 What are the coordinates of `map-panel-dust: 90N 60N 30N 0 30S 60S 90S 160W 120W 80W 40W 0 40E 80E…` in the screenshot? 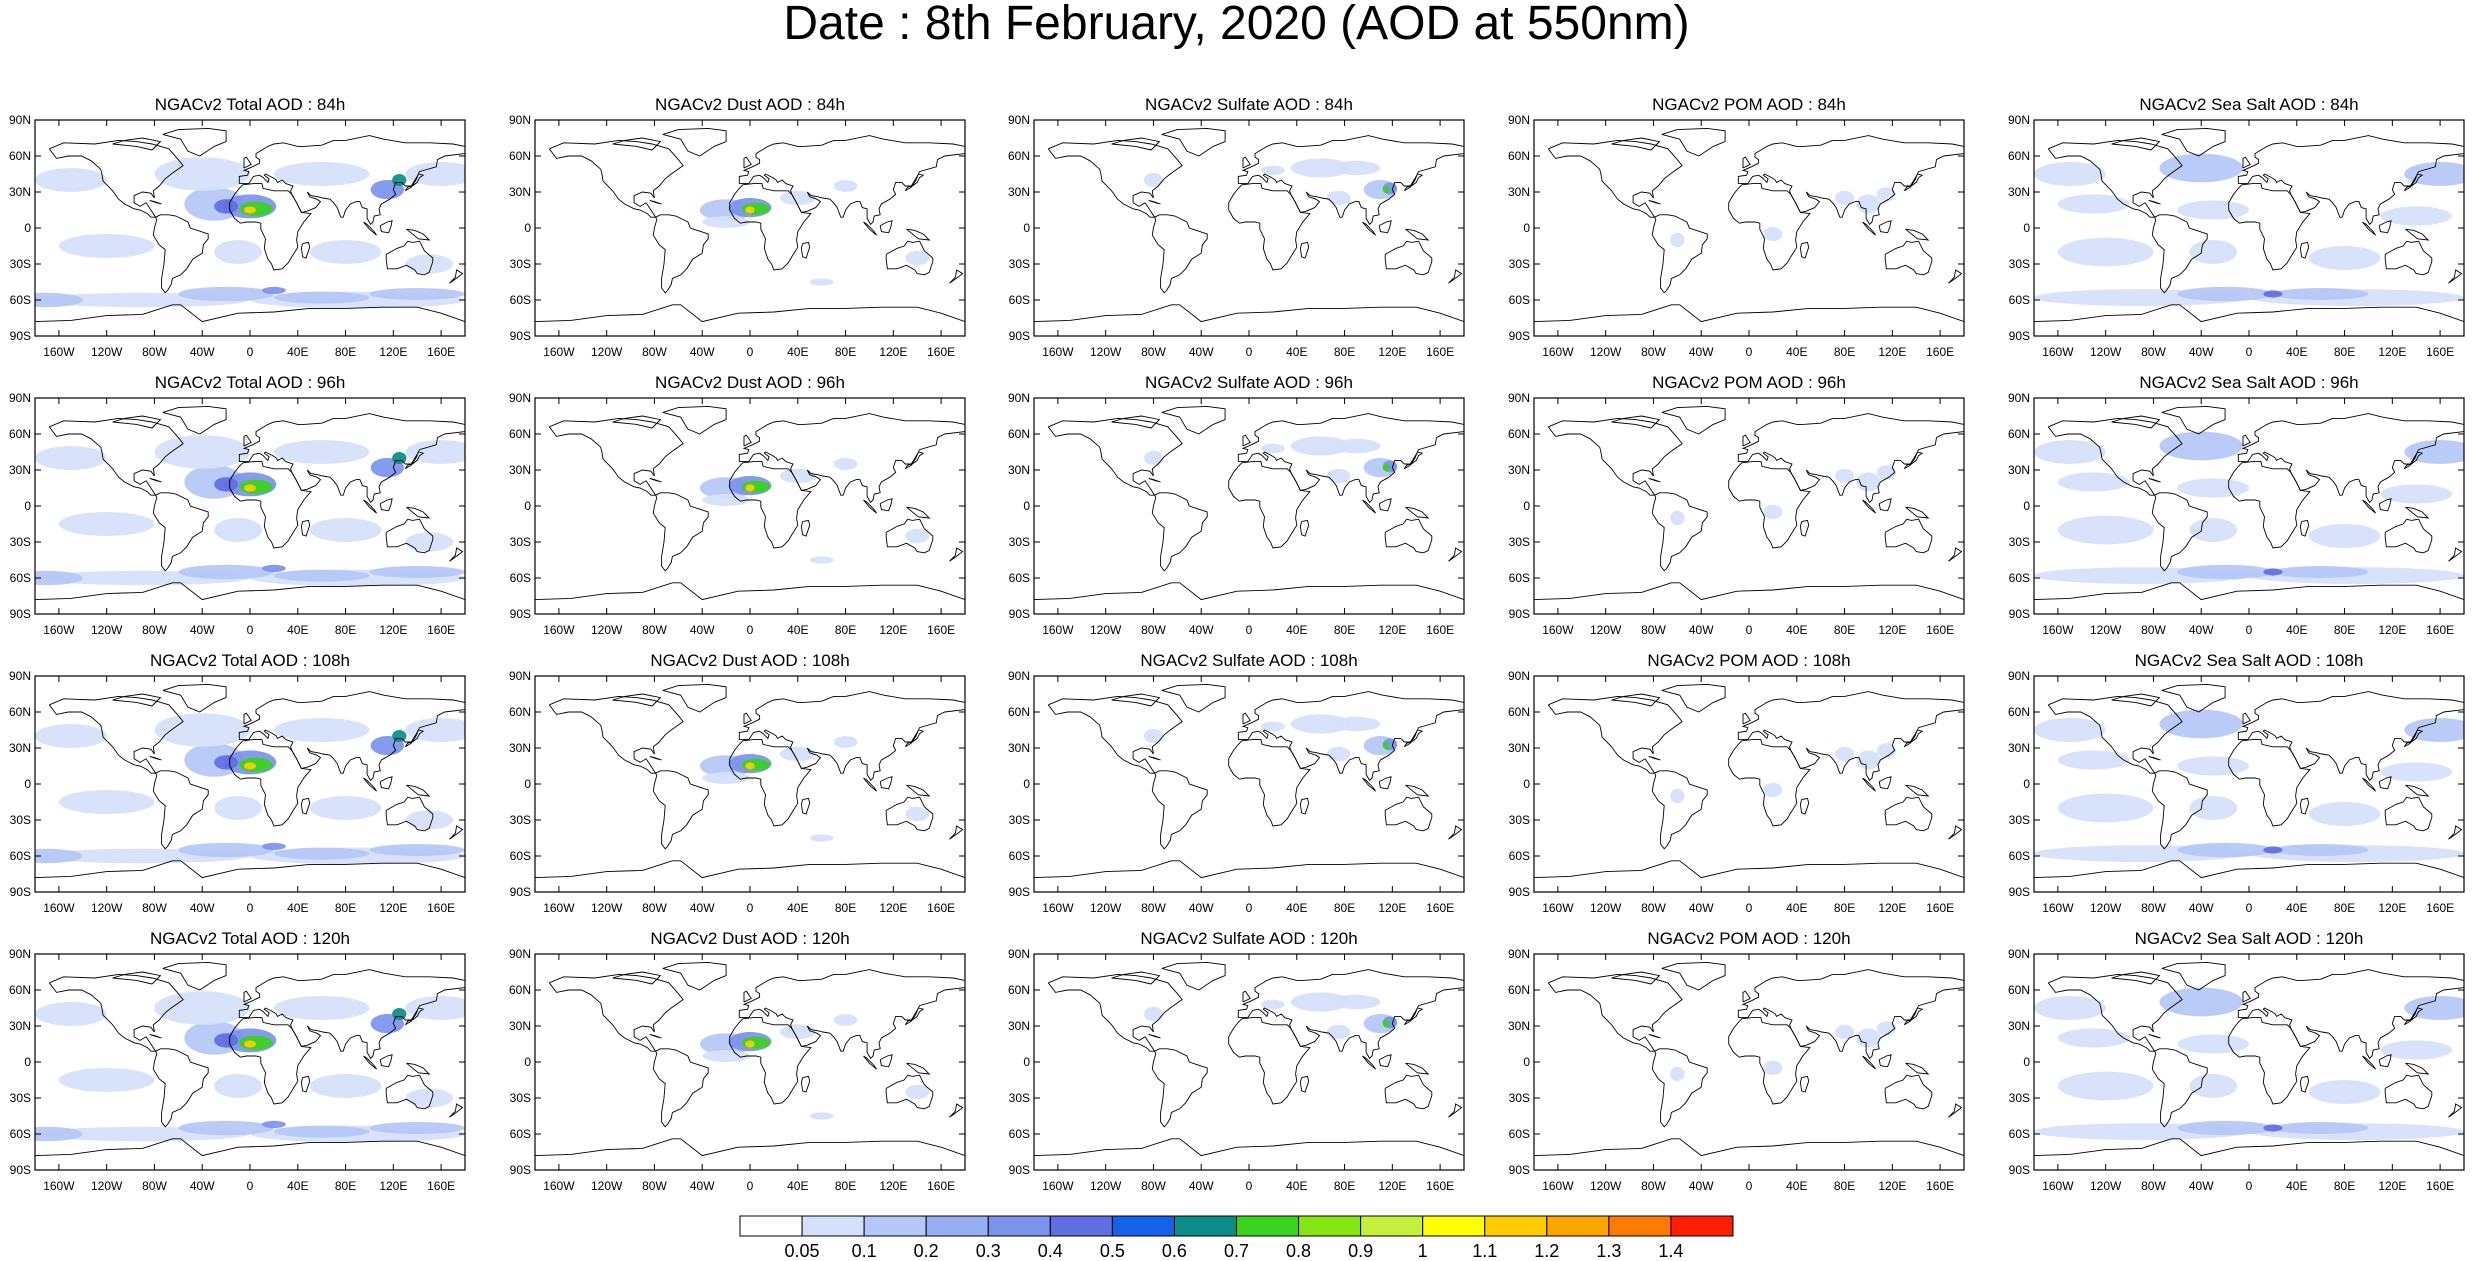 It's located at (737, 236).